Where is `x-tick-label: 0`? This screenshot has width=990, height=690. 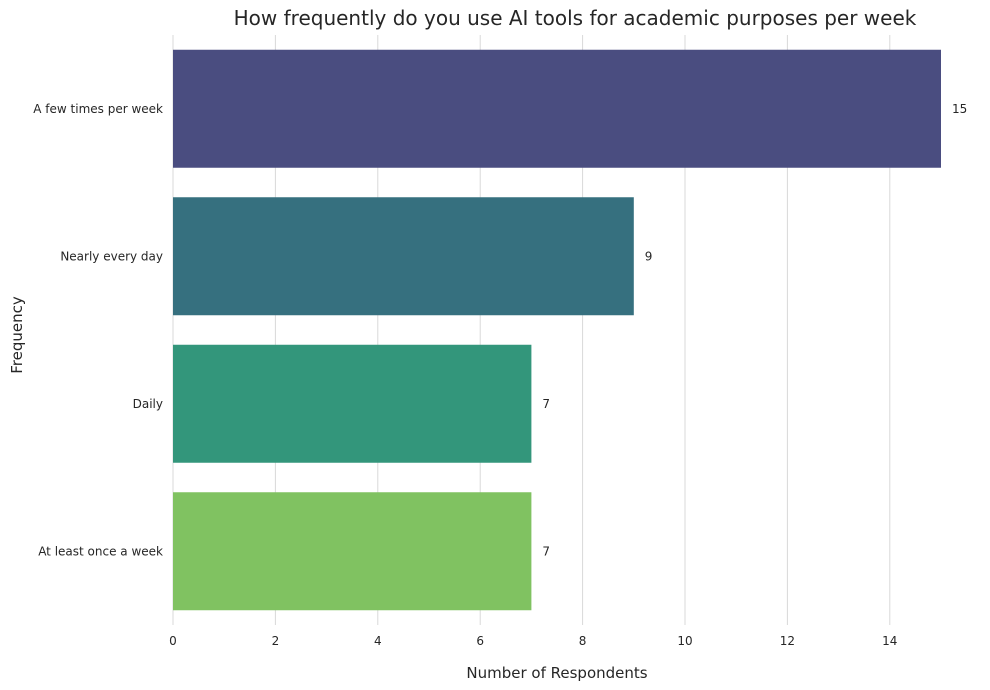 x-tick-label: 0 is located at coordinates (173, 641).